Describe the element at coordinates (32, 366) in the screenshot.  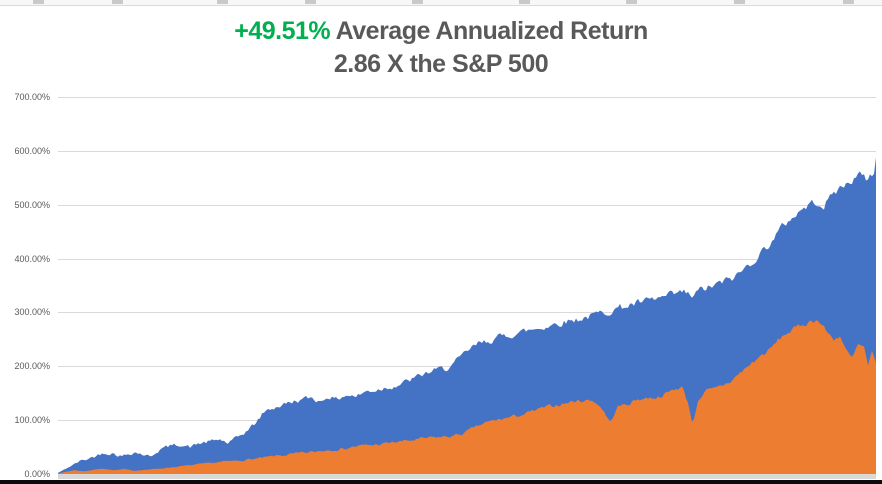
I see `y-axis-label-200: 200.00%` at that location.